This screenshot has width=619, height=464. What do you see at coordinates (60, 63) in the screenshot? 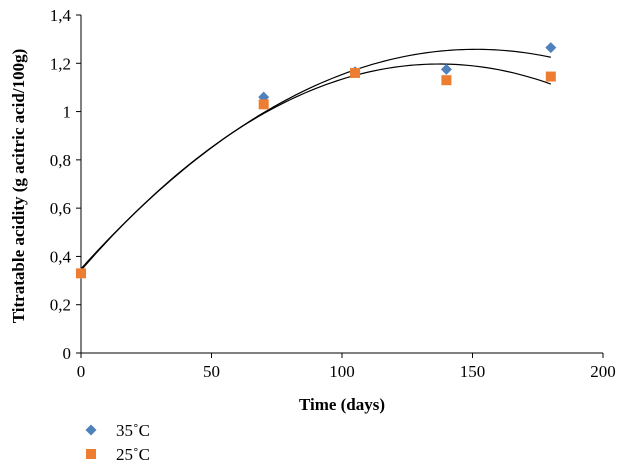
I see `y-tick-label: 1,2` at bounding box center [60, 63].